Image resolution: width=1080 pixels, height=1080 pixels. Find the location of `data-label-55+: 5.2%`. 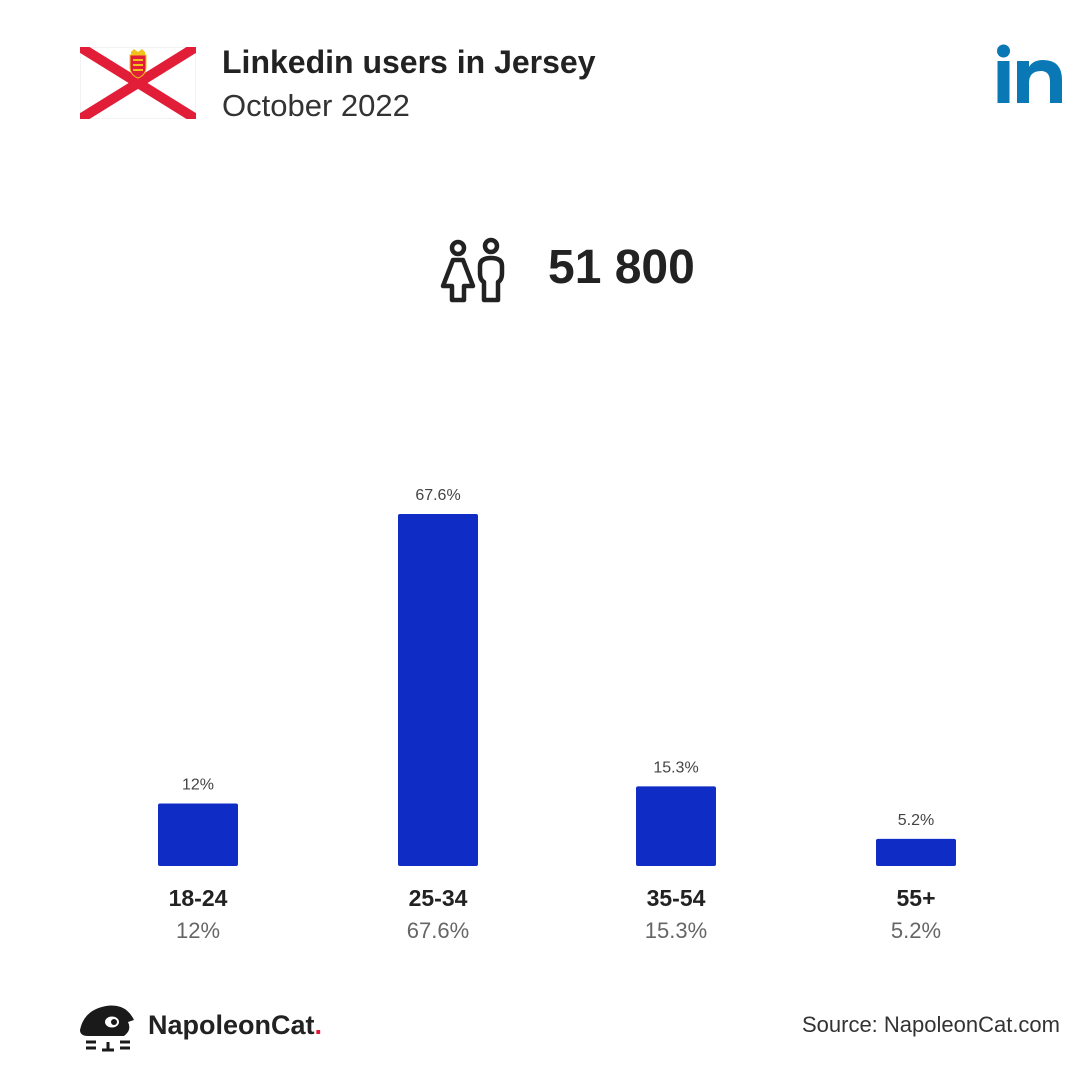

data-label-55+: 5.2% is located at coordinates (916, 820).